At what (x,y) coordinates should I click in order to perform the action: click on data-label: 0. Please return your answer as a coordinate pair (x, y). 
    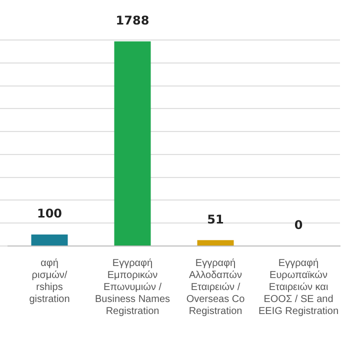
    Looking at the image, I should click on (298, 225).